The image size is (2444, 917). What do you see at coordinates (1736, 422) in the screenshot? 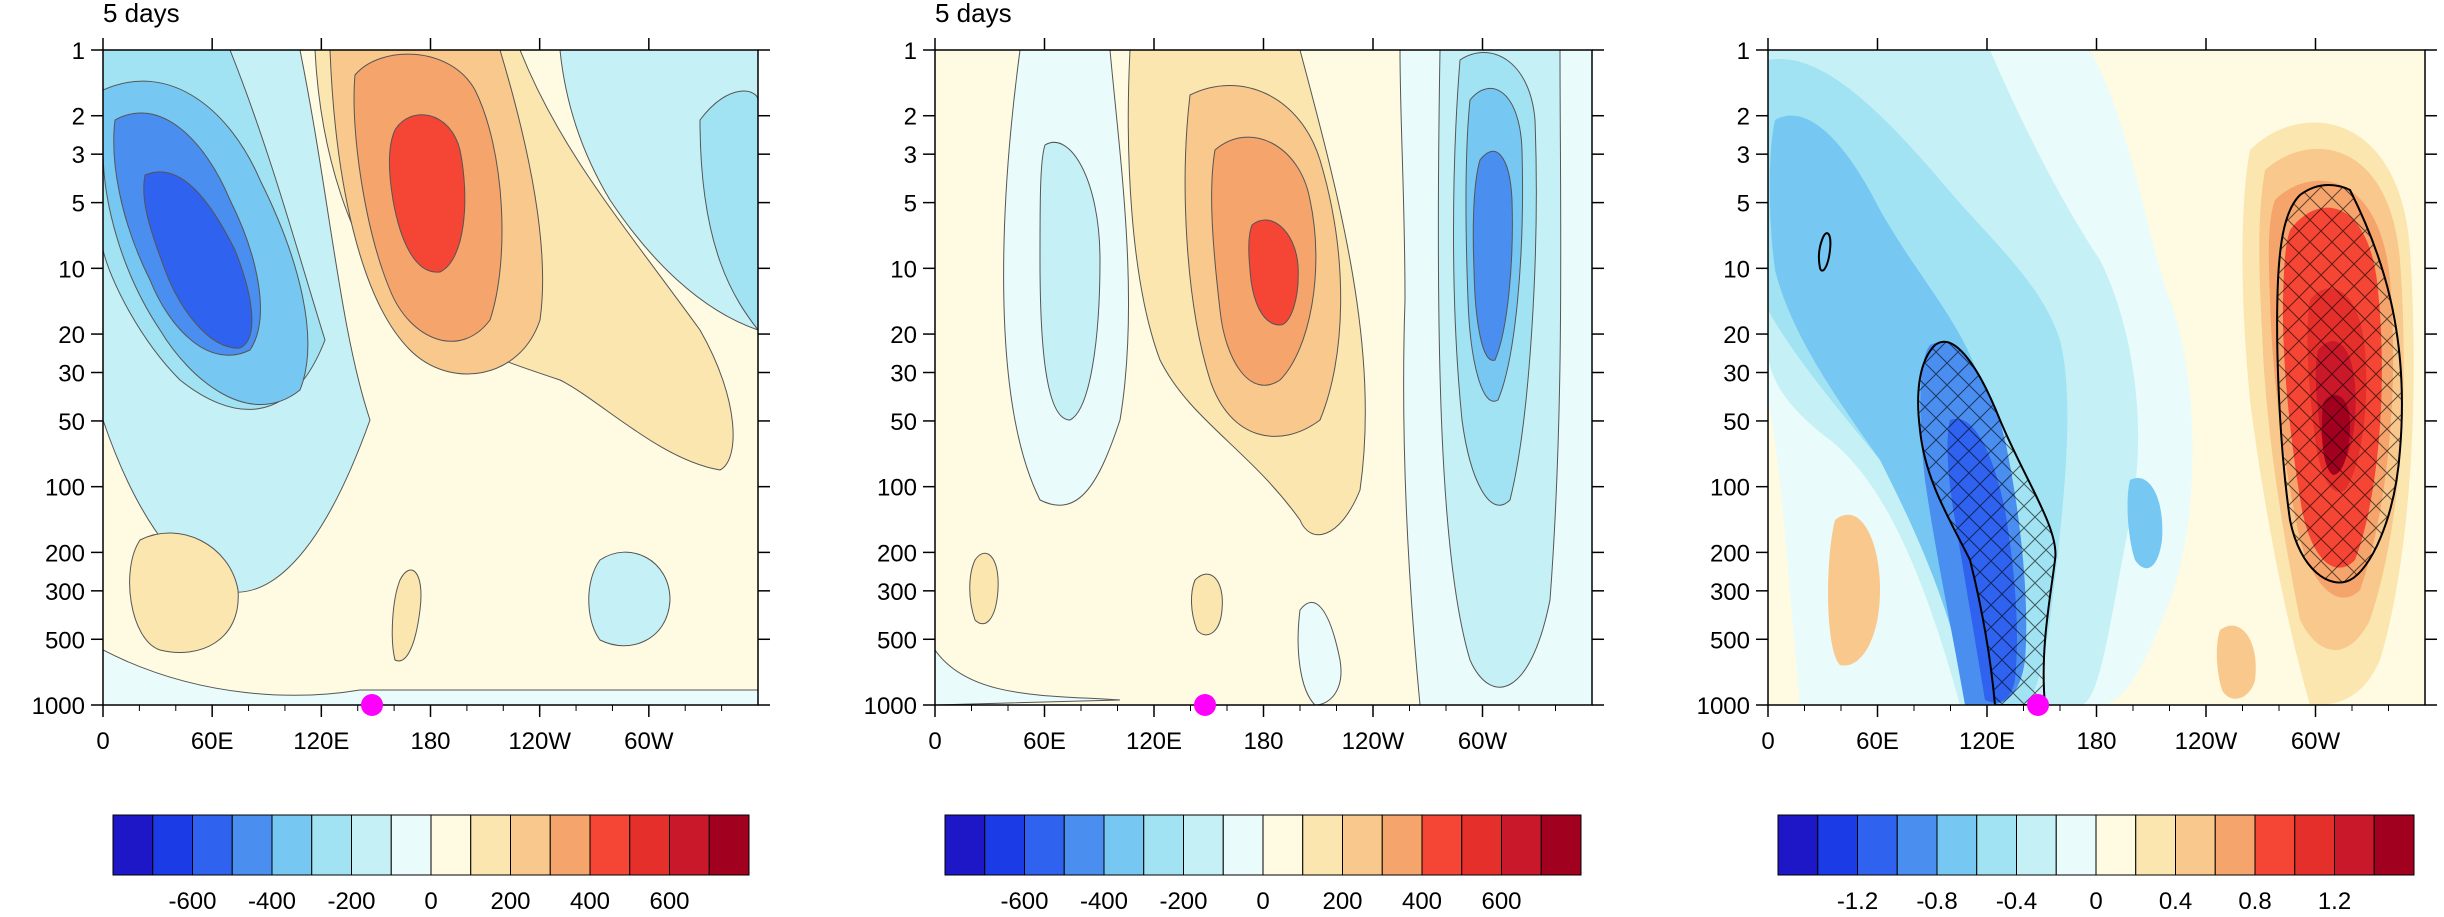
I see `y-tick-label: 50` at bounding box center [1736, 422].